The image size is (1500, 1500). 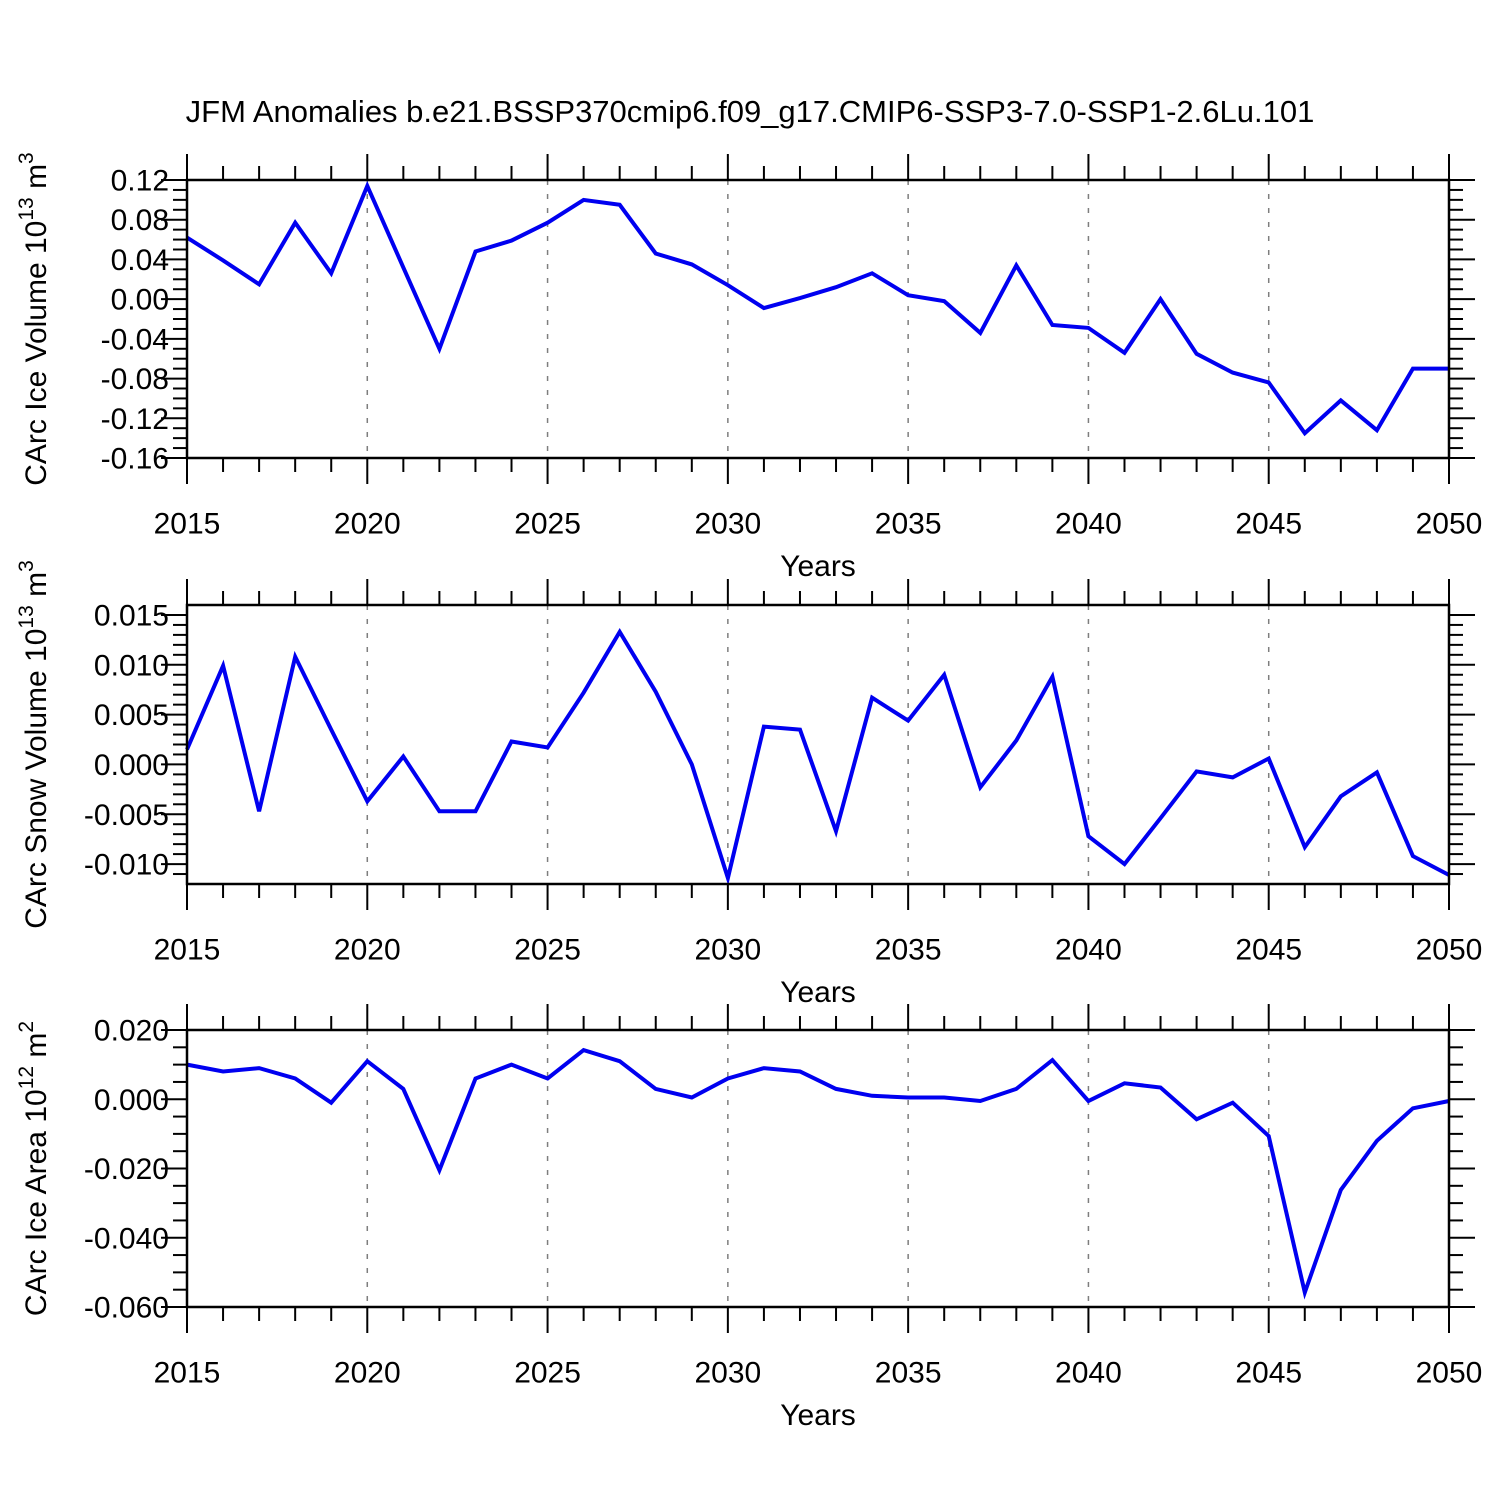 I want to click on y-tick-label: 0.015, so click(x=131, y=615).